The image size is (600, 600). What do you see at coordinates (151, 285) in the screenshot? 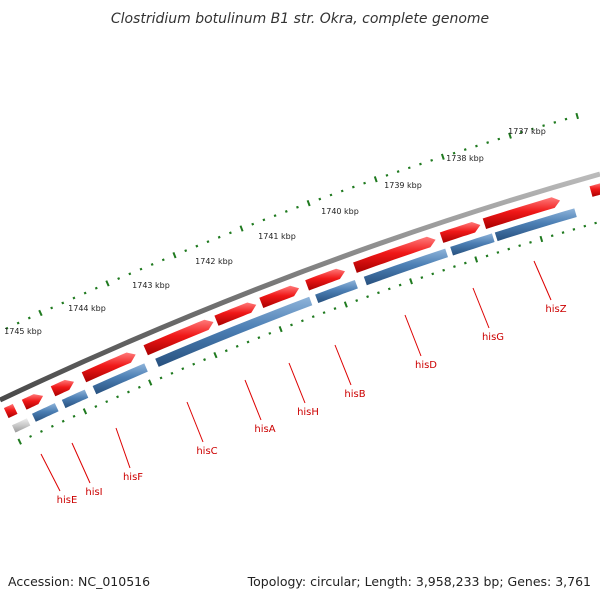
I see `scale-label: 1743 kbp` at bounding box center [151, 285].